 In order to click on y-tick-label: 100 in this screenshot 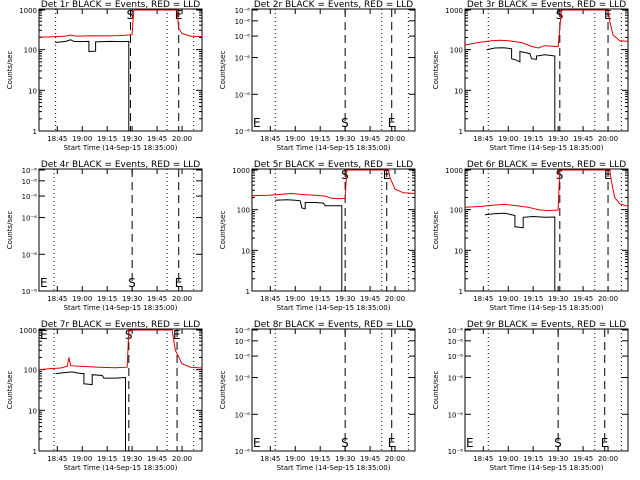, I will do `click(30, 371)`.